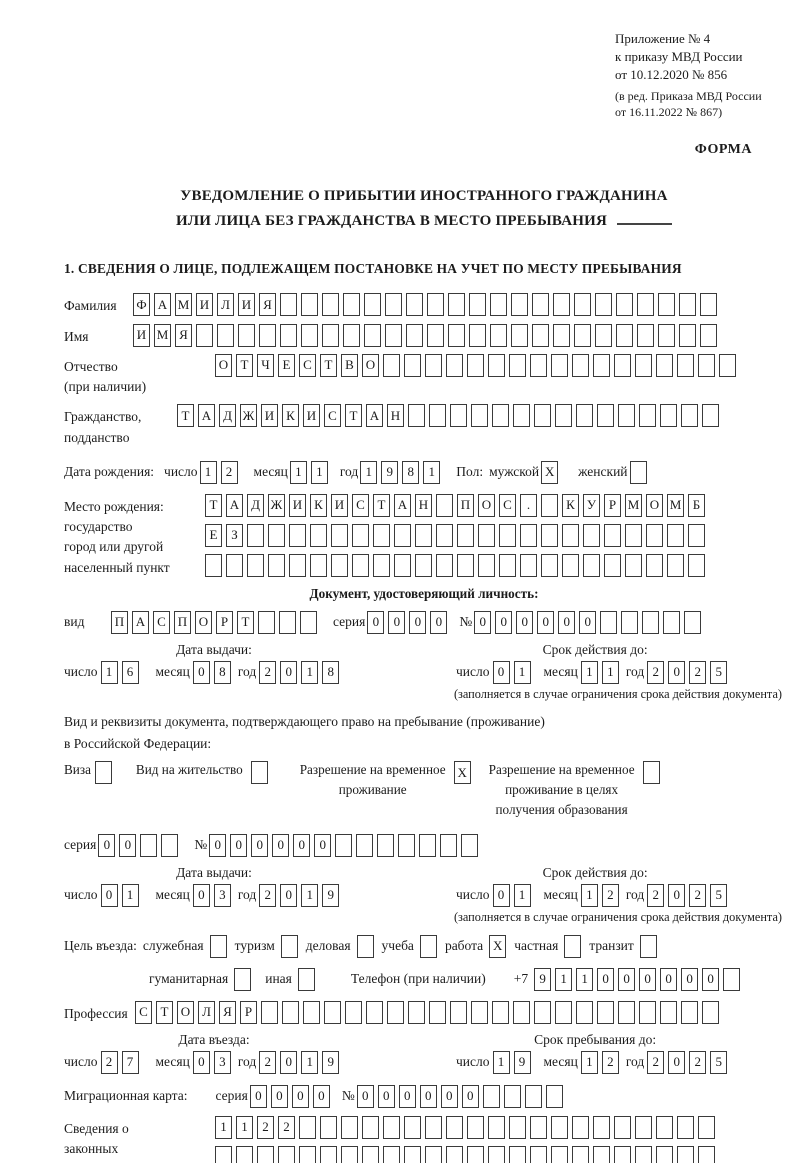  Describe the element at coordinates (551, 472) in the screenshot. I see `sex-male-checkbox: X` at that location.